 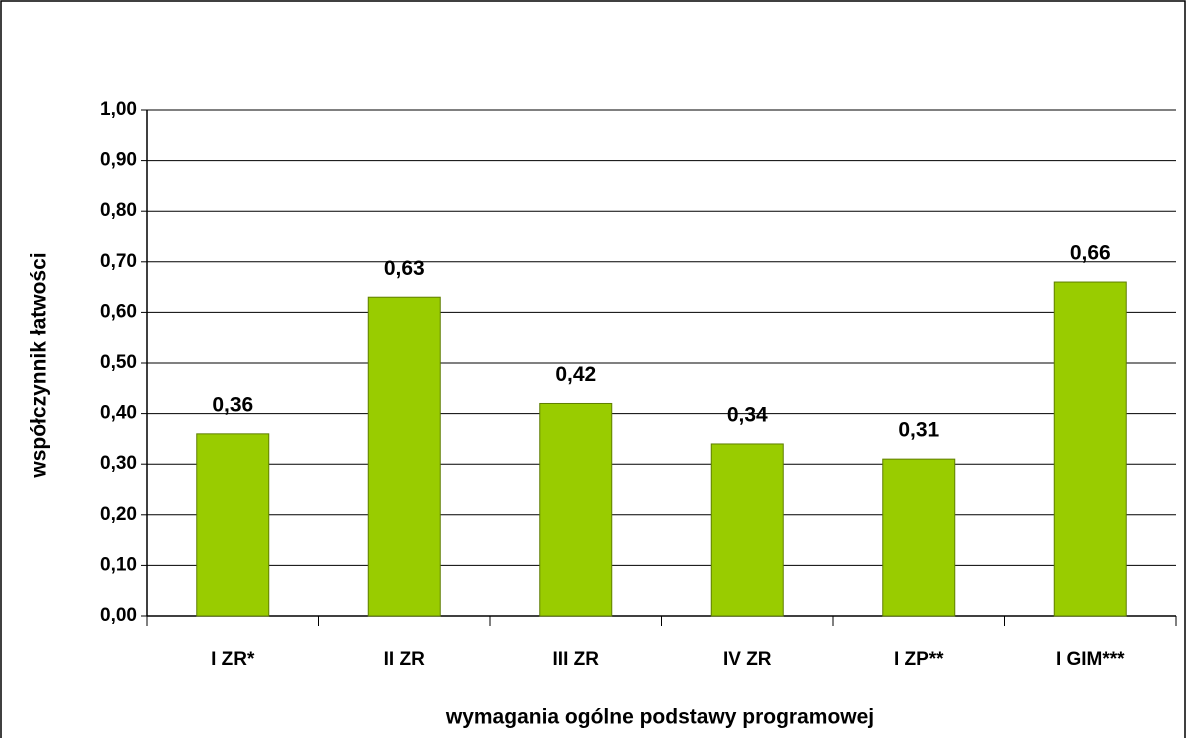 What do you see at coordinates (39, 365) in the screenshot?
I see `y-axis-label: współczynnik łatwości` at bounding box center [39, 365].